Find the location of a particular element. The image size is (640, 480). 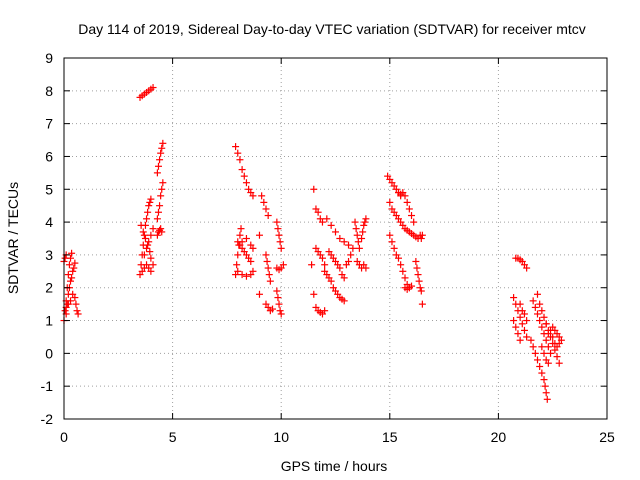

x-tick-label: 0 is located at coordinates (64, 437).